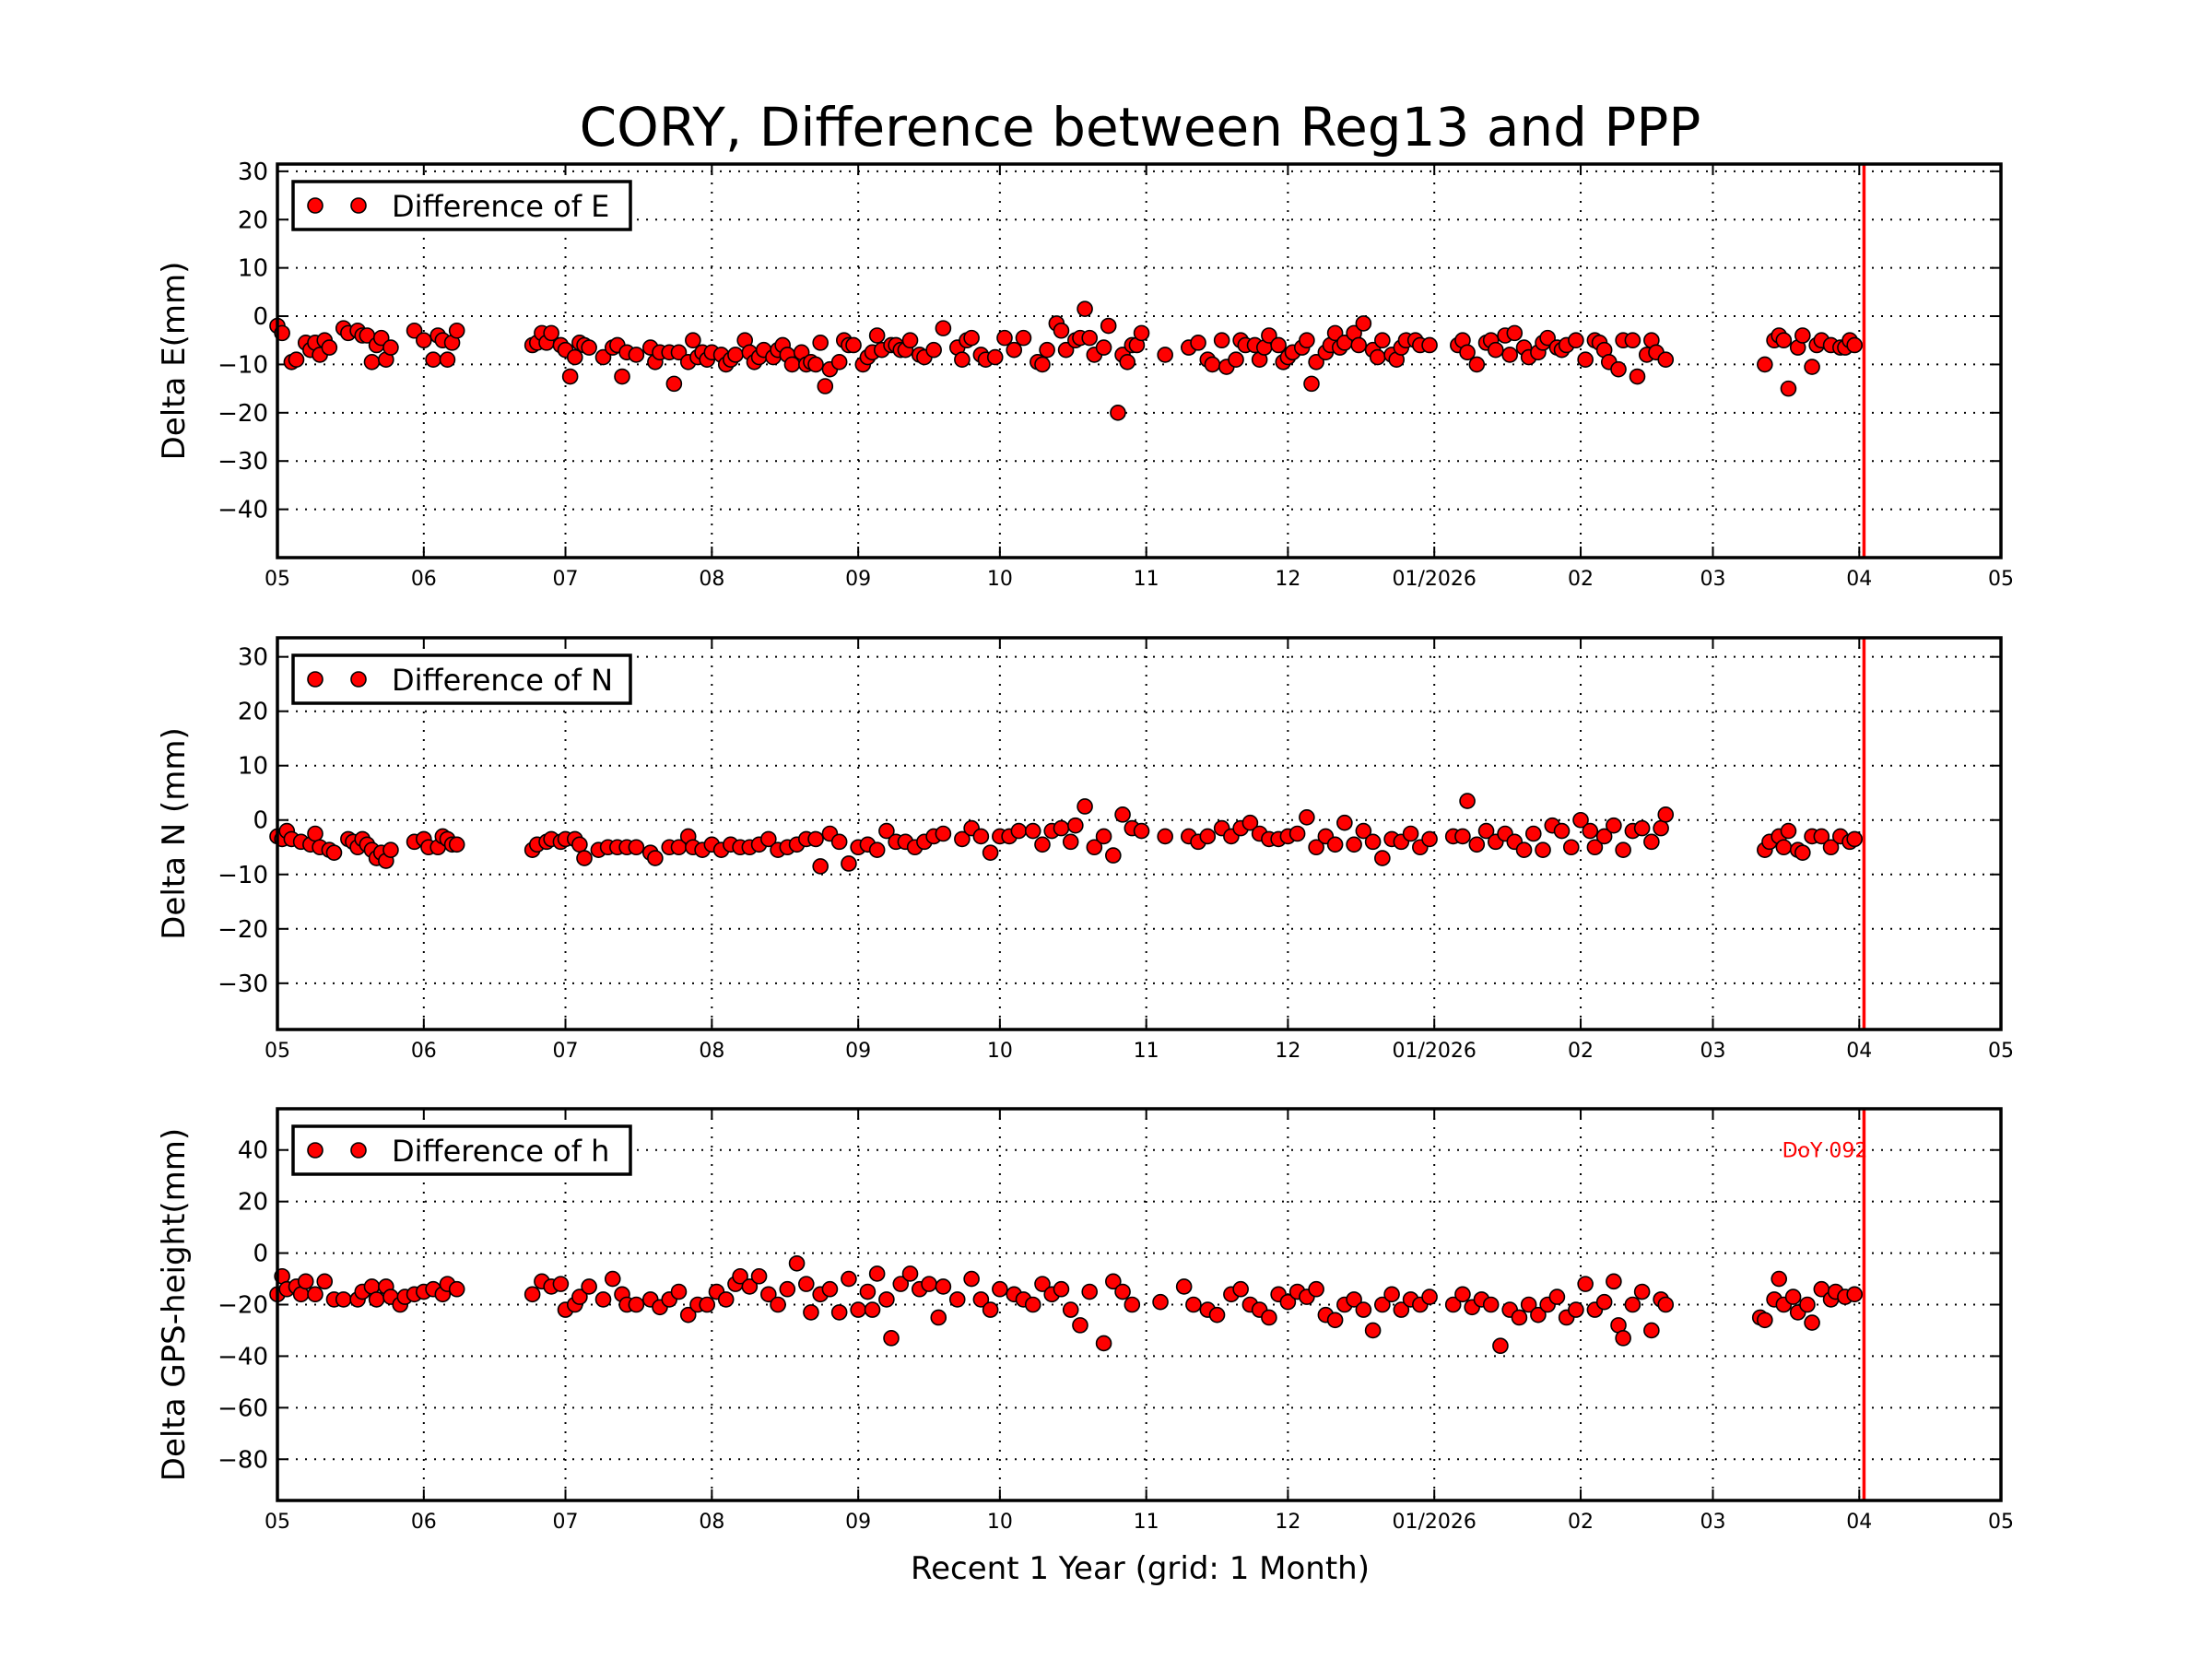  Describe the element at coordinates (243, 462) in the screenshot. I see `y-tick-label: −30` at that location.